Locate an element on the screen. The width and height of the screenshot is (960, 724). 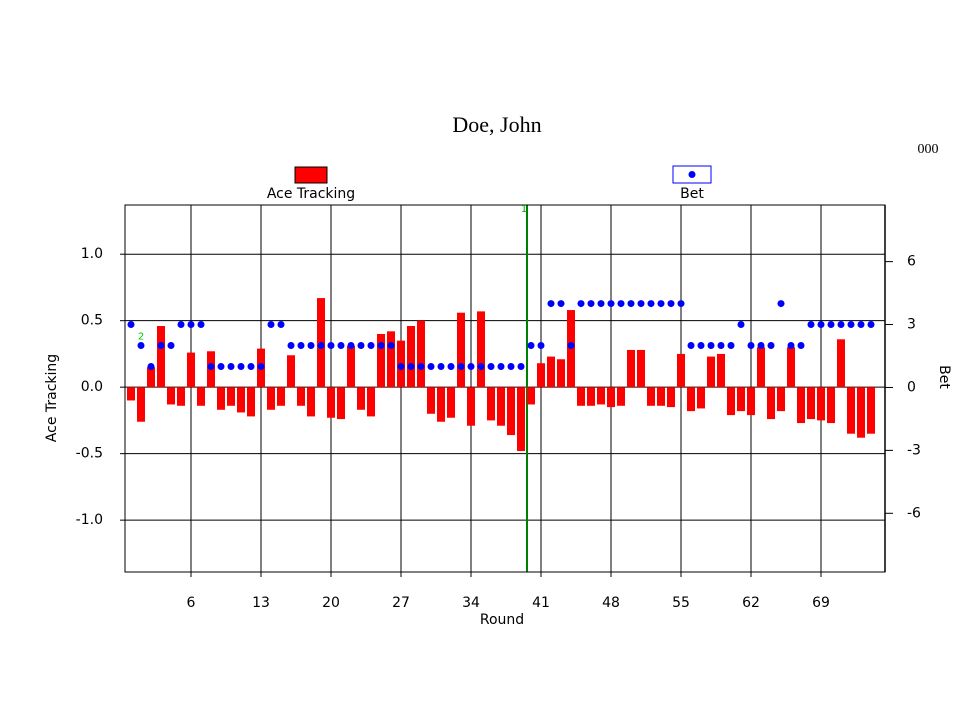
y-tick-label: -0.5 is located at coordinates (89, 454).